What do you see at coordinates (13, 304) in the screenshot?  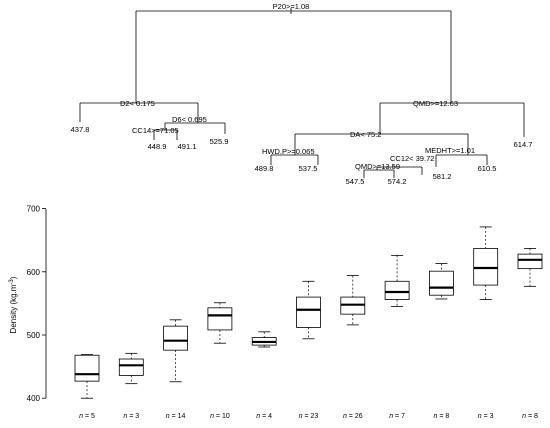 I see `y-axis-label: Density (kg.m-3)` at bounding box center [13, 304].